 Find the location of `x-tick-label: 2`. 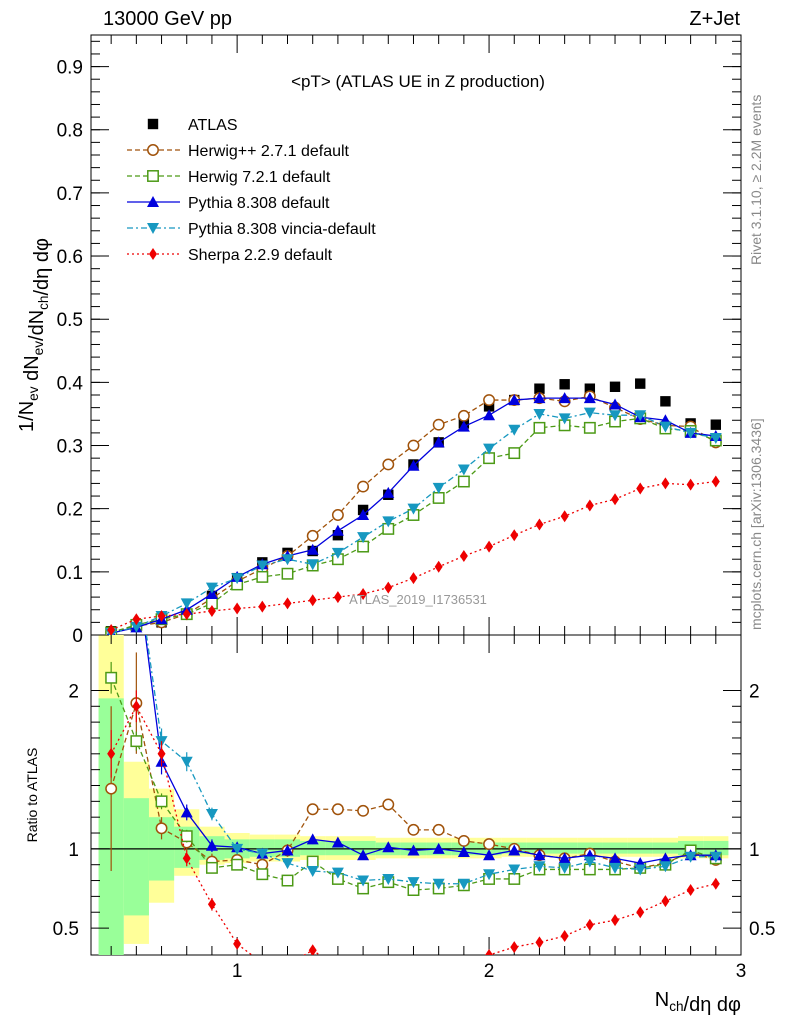

x-tick-label: 2 is located at coordinates (489, 971).